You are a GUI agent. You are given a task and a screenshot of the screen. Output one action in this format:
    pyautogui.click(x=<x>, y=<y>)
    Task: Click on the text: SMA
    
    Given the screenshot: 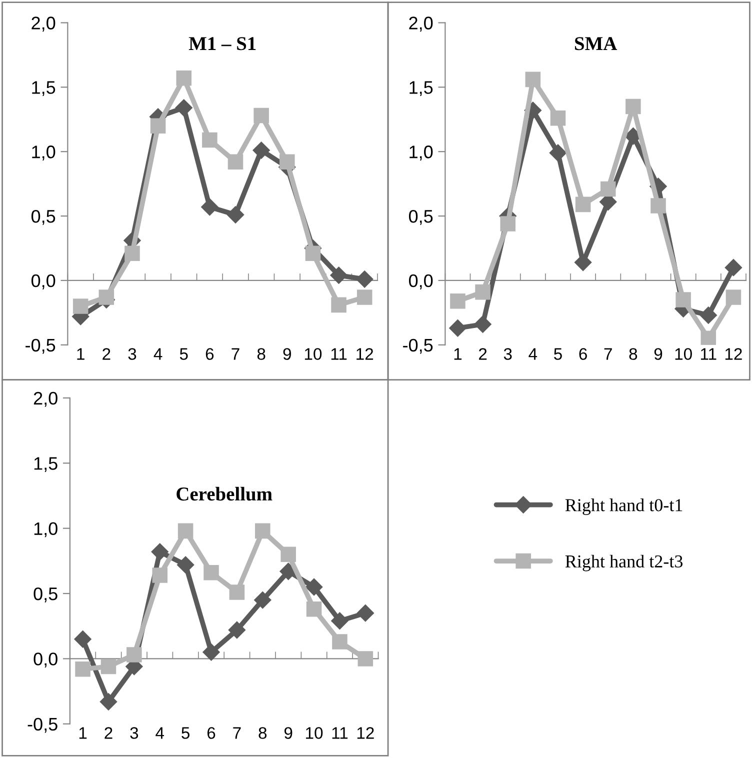 What is the action you would take?
    pyautogui.click(x=596, y=43)
    